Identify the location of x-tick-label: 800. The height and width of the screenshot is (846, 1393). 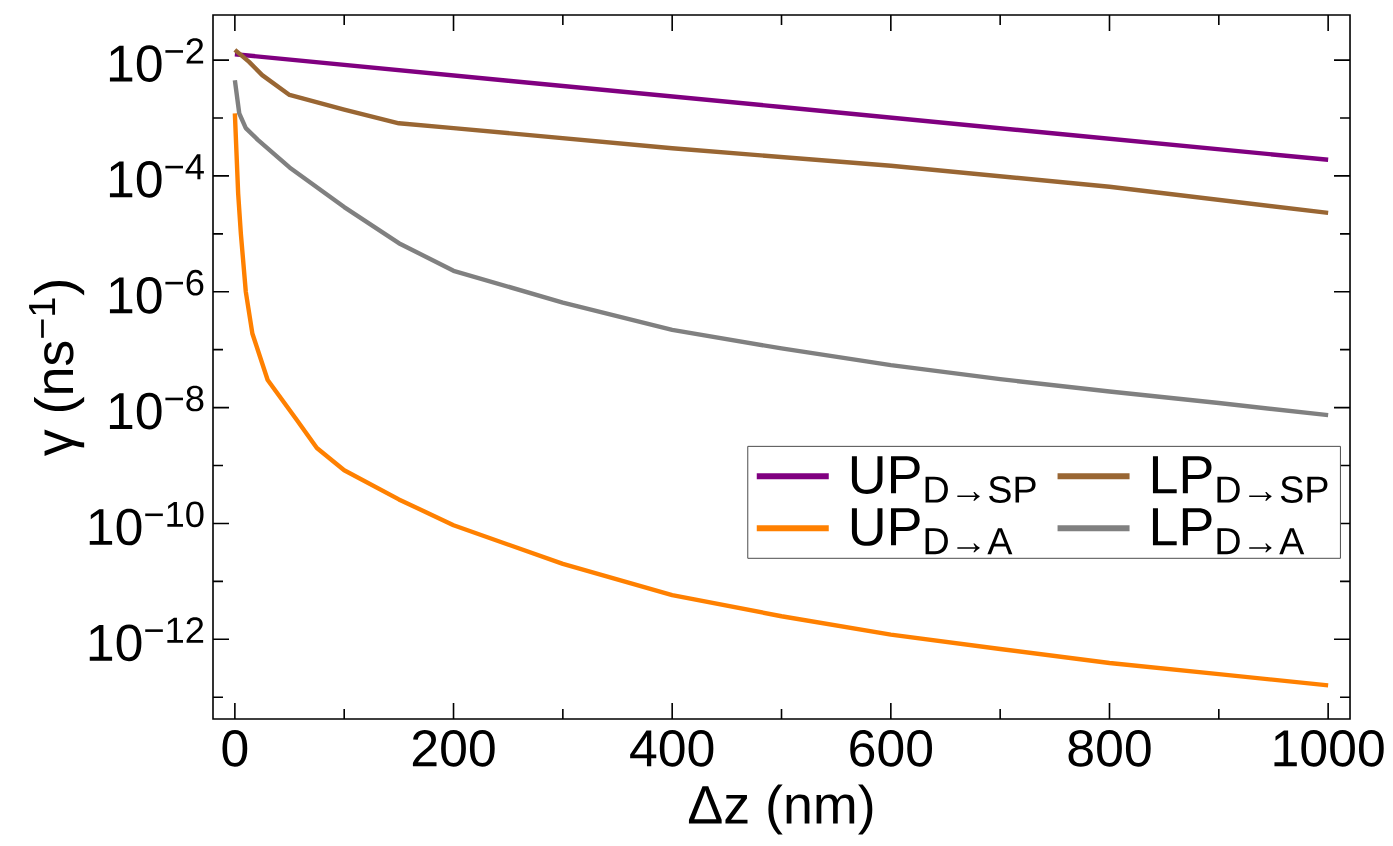
(1109, 748).